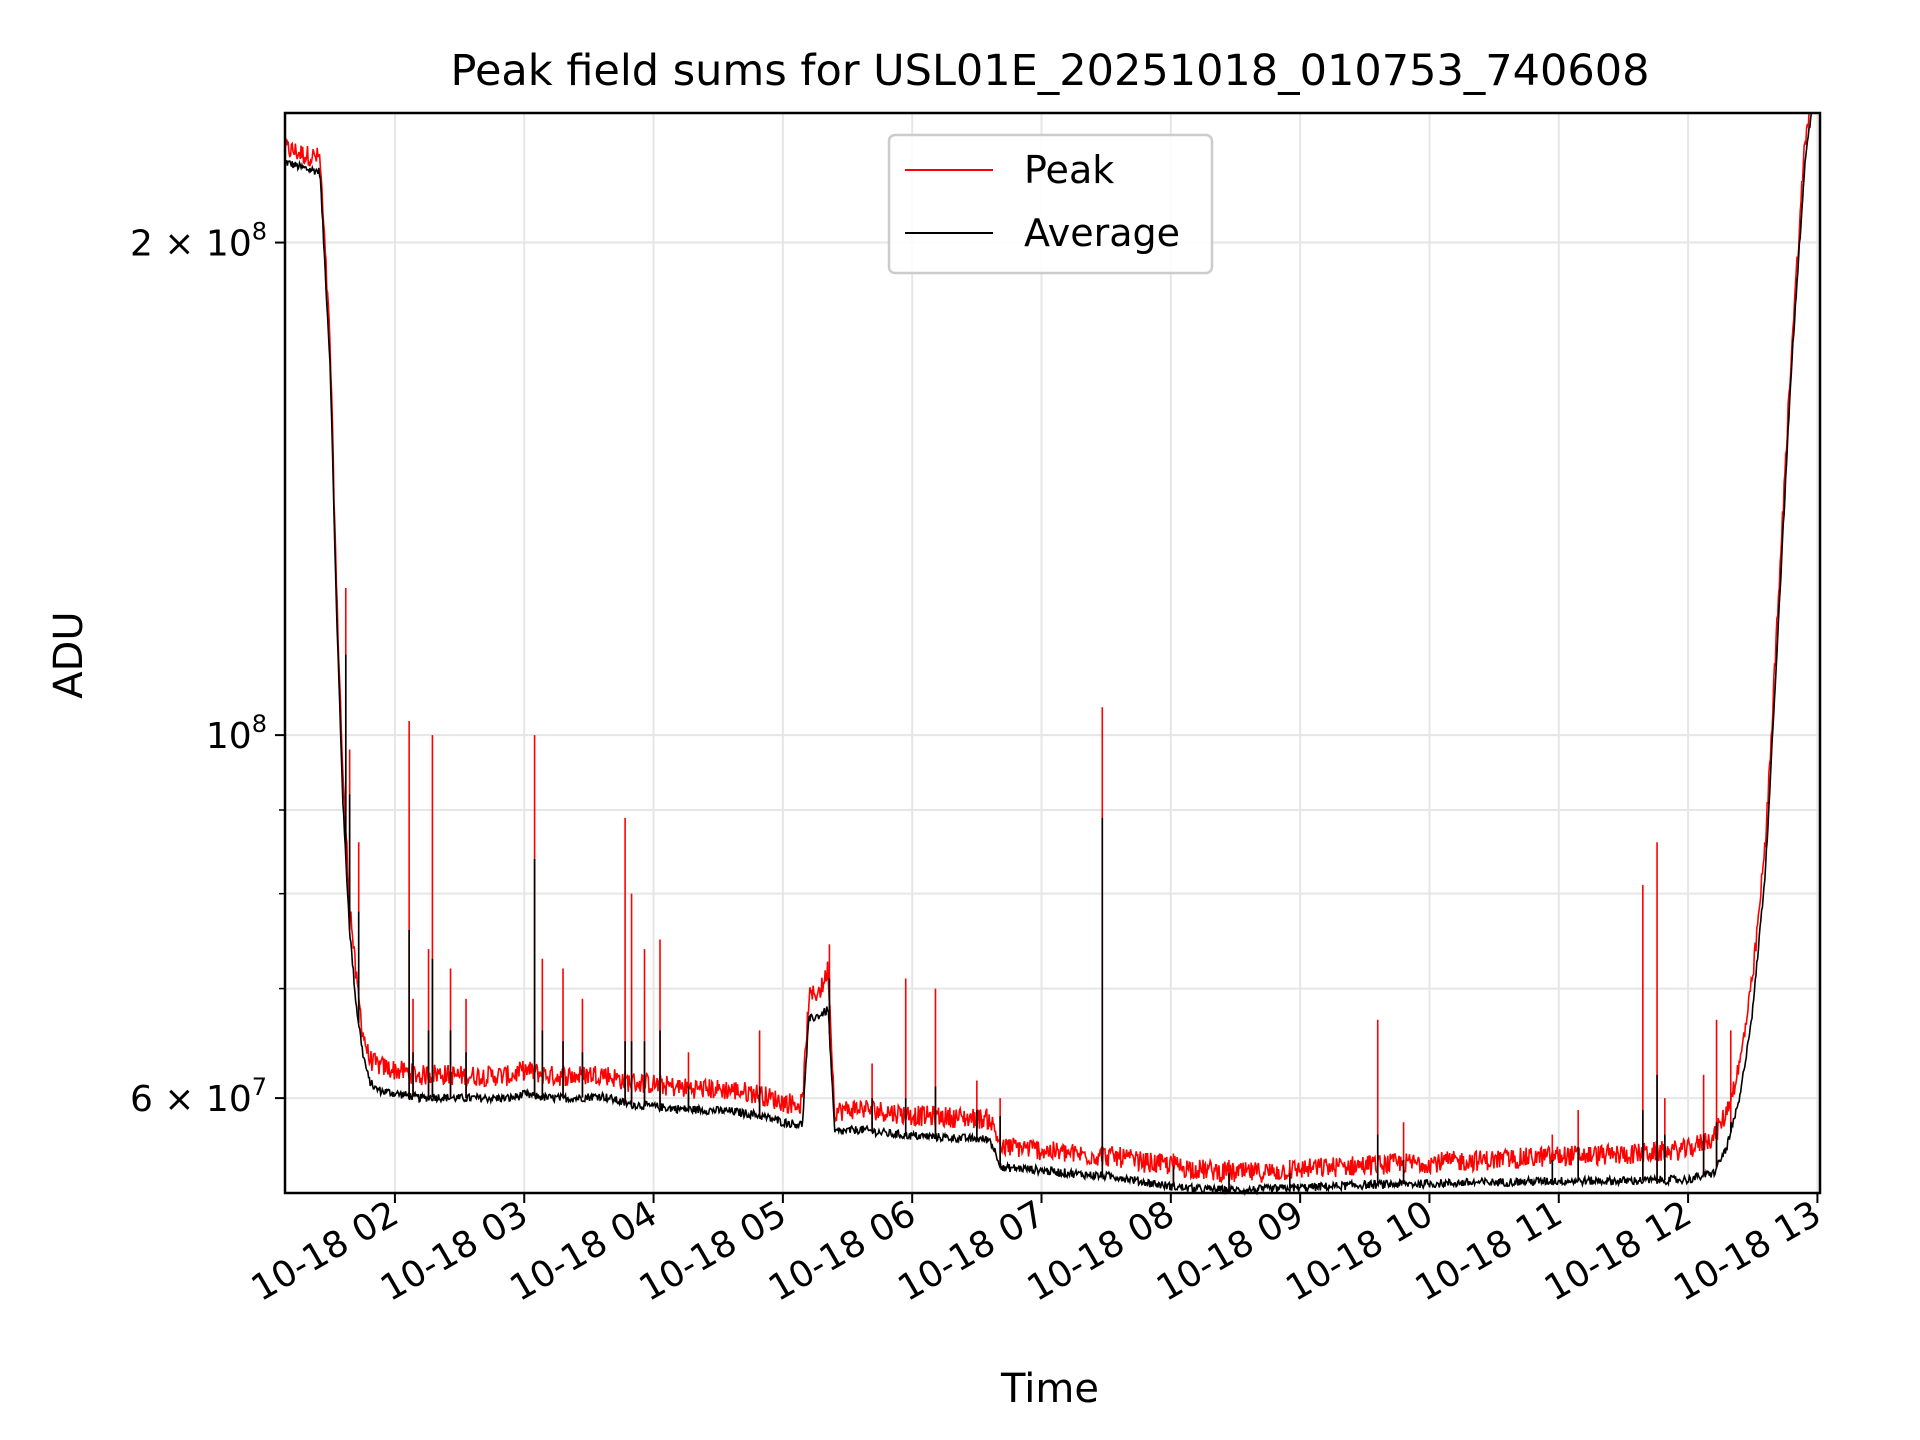 The width and height of the screenshot is (1920, 1440). Describe the element at coordinates (971, 1251) in the screenshot. I see `x-tick-label: 10-18 07` at that location.